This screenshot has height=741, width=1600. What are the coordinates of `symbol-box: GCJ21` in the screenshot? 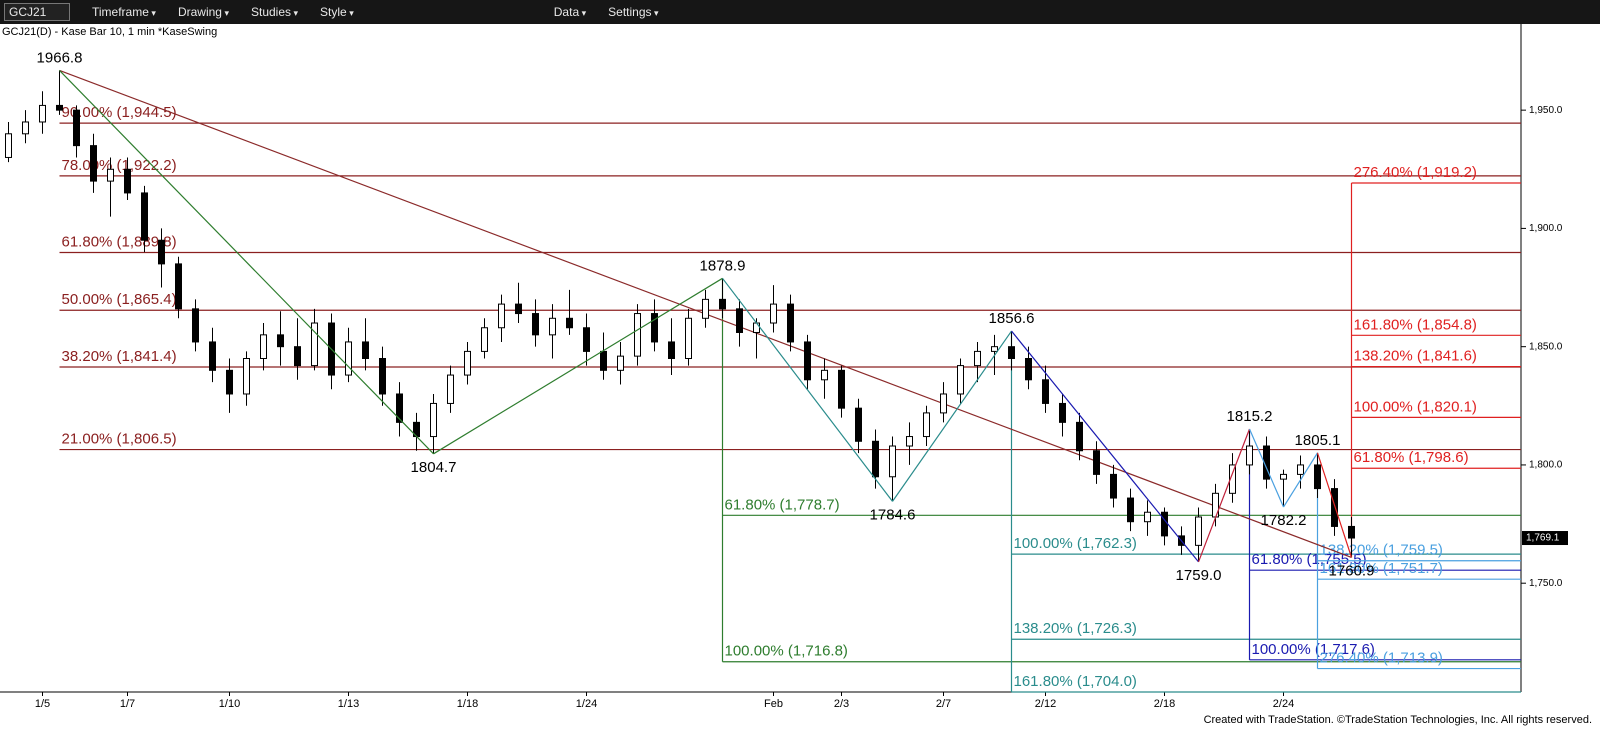 It's located at (37, 12).